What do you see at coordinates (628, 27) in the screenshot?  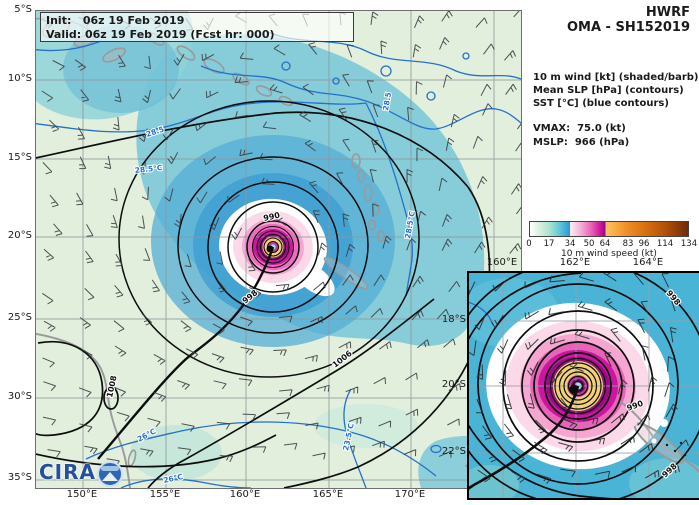 I see `storm-title: OMA - SH152019` at bounding box center [628, 27].